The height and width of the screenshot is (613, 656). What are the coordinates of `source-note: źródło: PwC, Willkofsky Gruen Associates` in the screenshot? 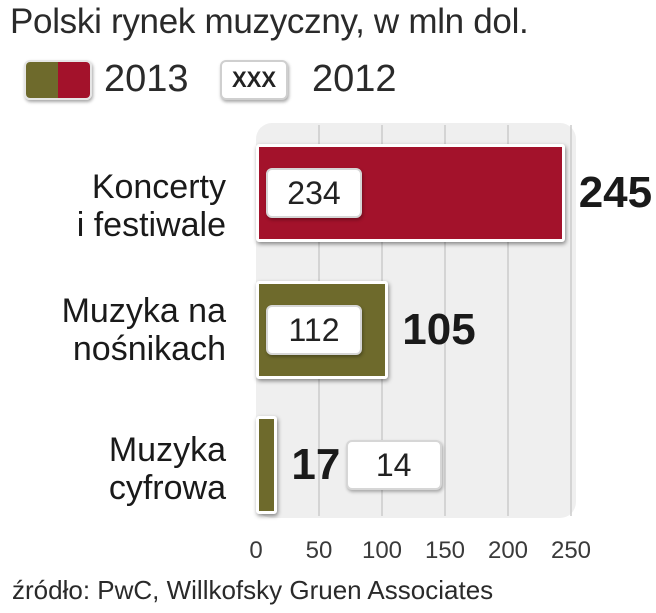 It's located at (253, 590).